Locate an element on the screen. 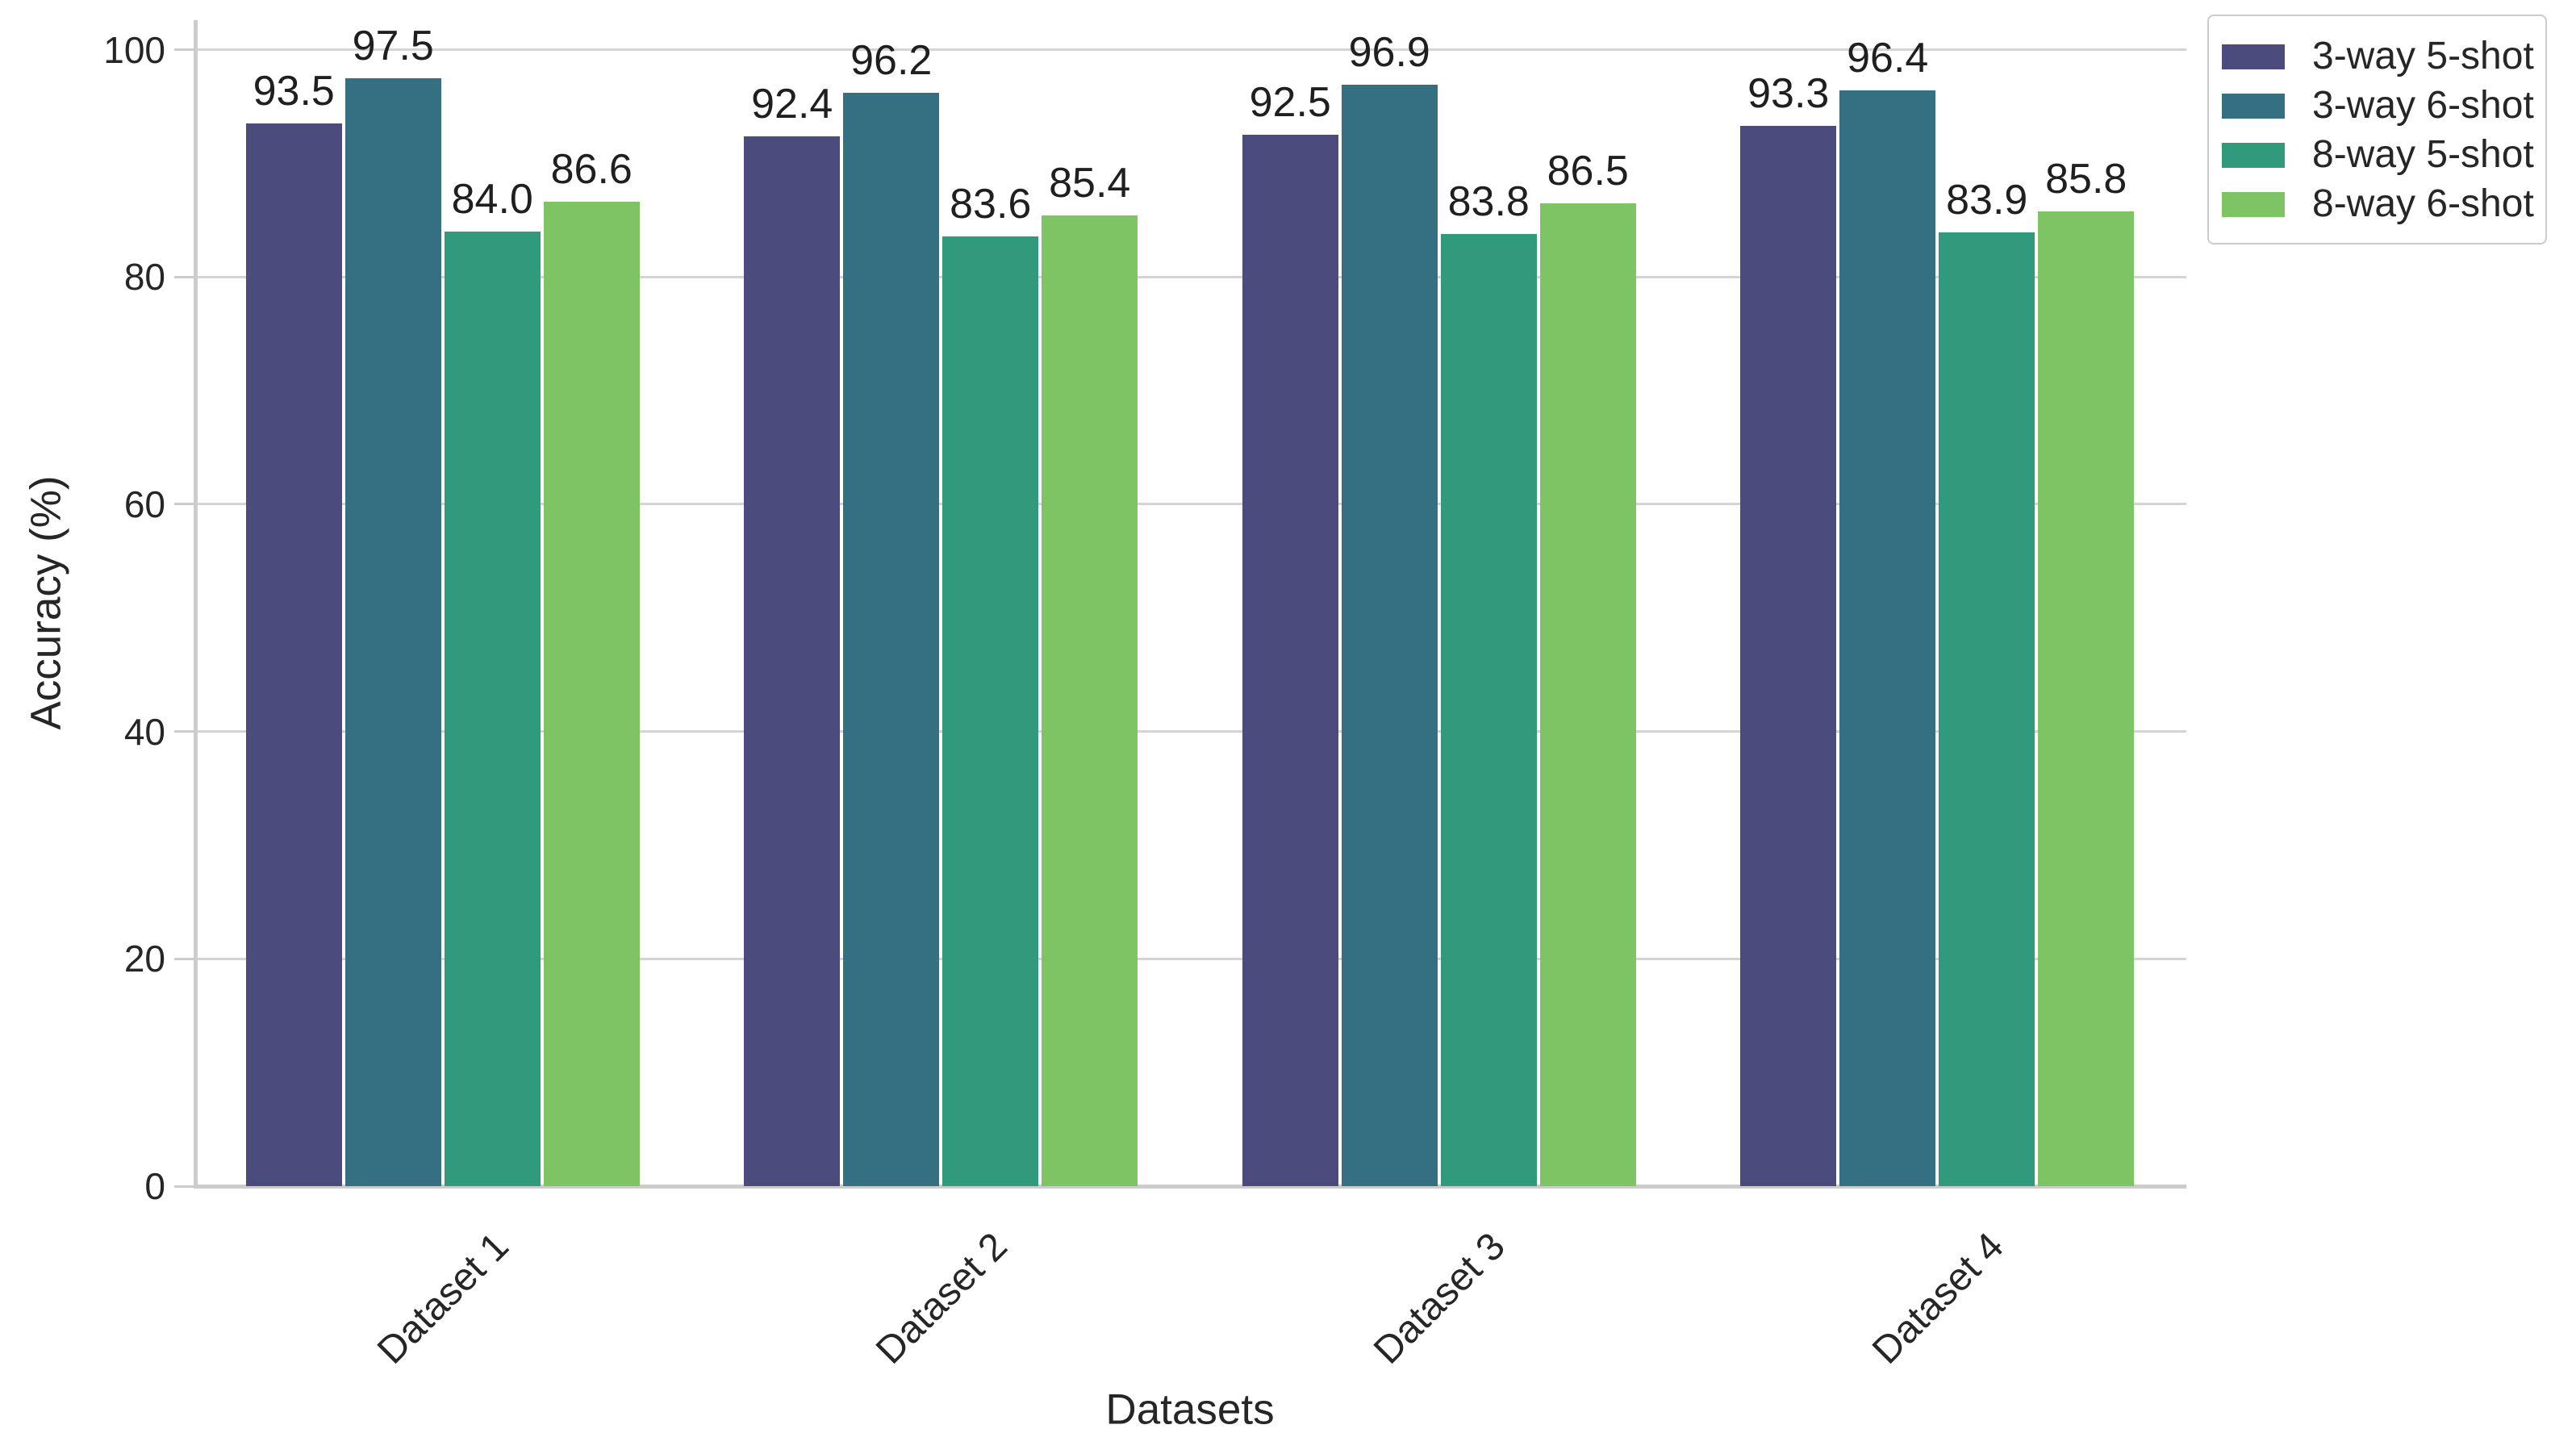 The height and width of the screenshot is (1450, 2576). bar-value-label: 92.4 is located at coordinates (792, 103).